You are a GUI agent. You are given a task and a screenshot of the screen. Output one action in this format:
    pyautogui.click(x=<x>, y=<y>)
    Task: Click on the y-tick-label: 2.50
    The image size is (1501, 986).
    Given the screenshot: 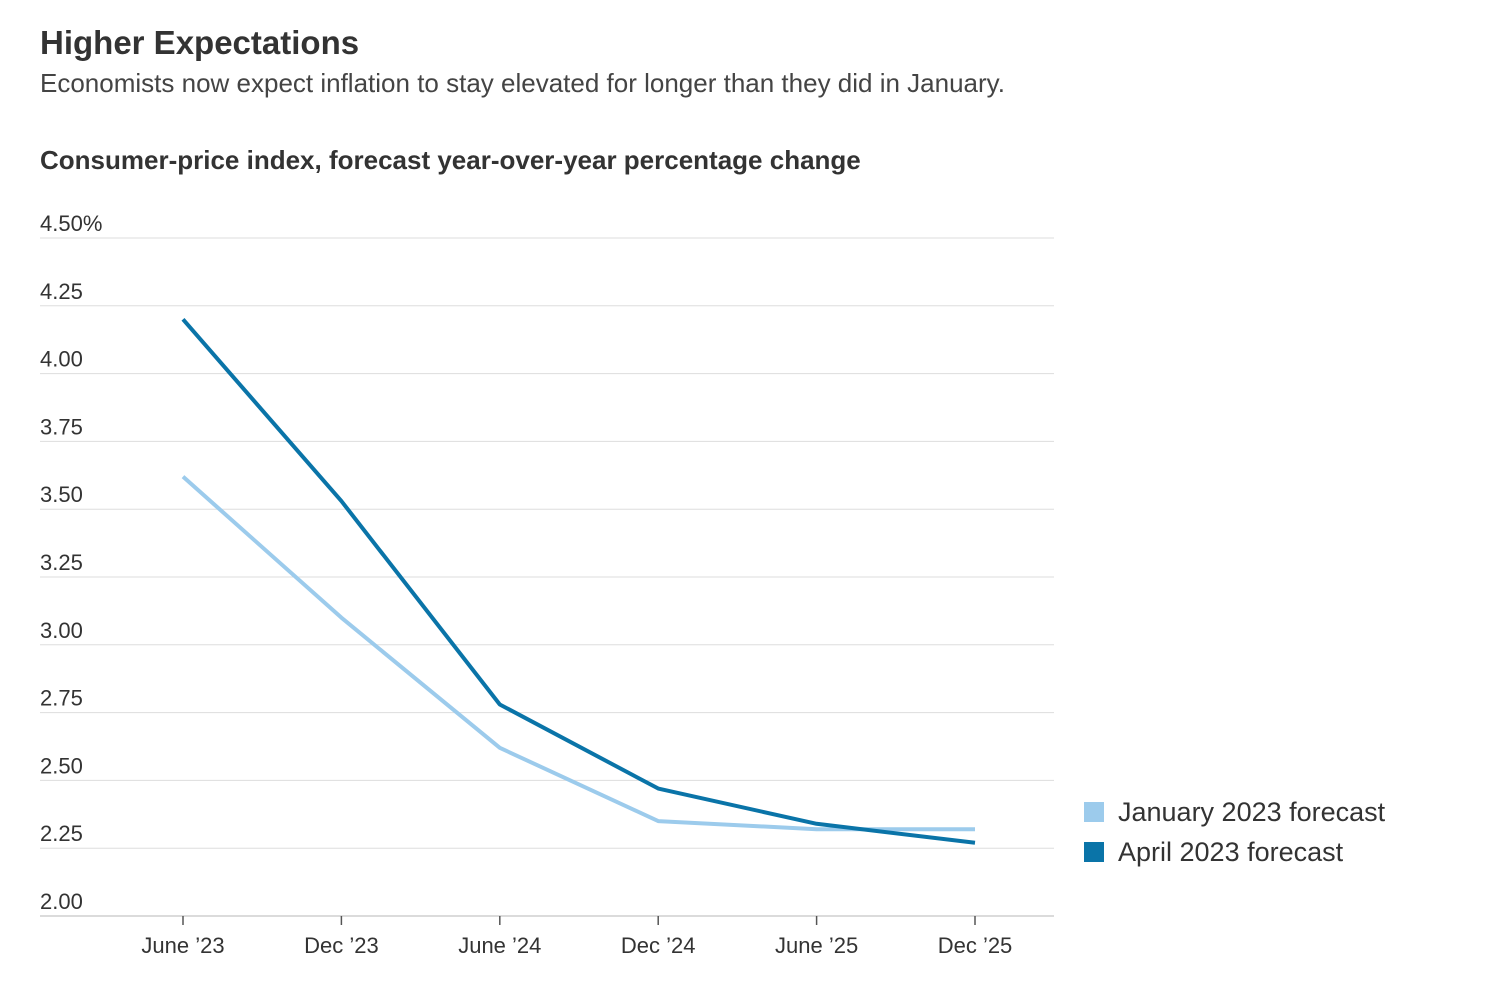 What is the action you would take?
    pyautogui.click(x=61, y=765)
    